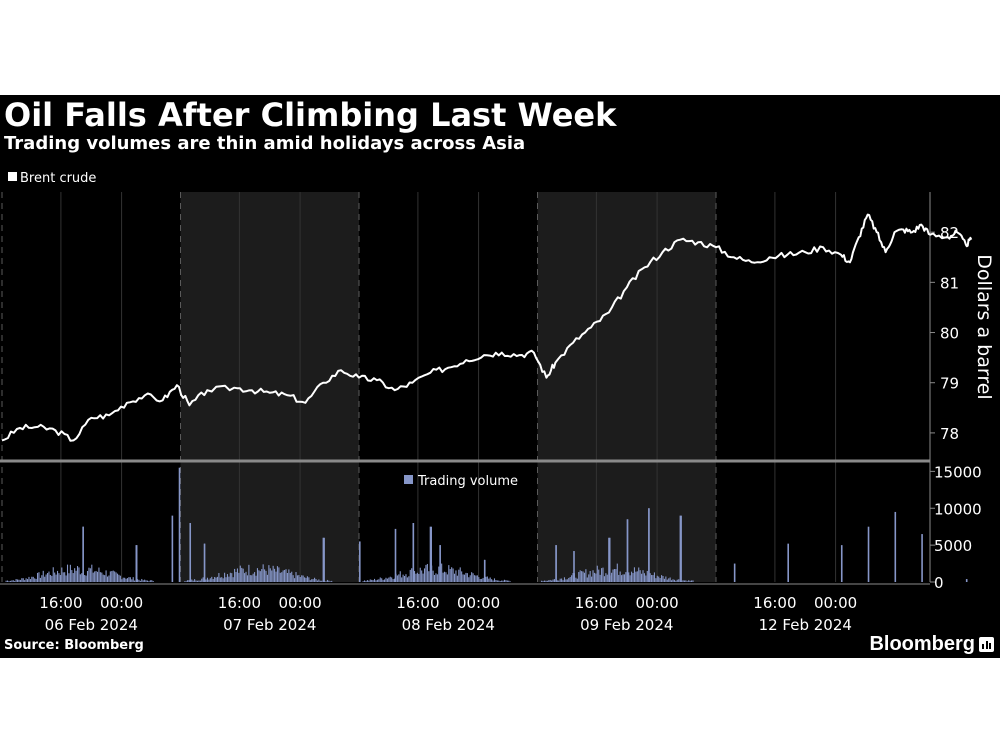  I want to click on legend-brent-label: Brent crude, so click(58, 178).